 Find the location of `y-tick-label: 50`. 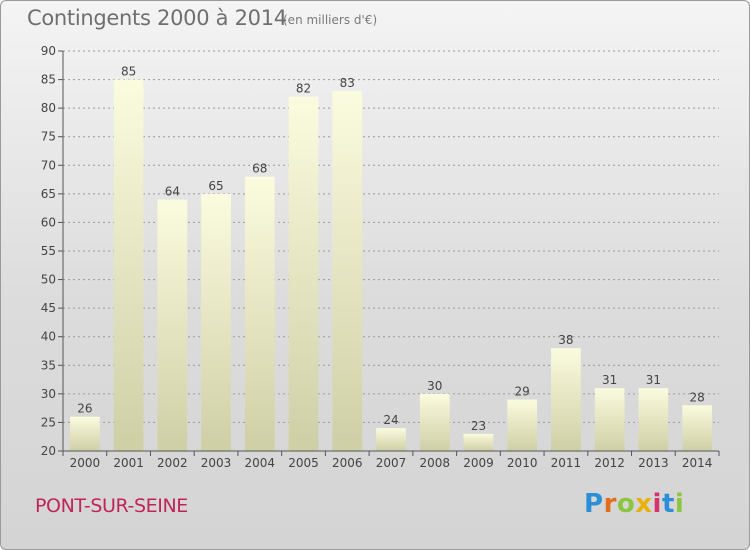

y-tick-label: 50 is located at coordinates (48, 280).